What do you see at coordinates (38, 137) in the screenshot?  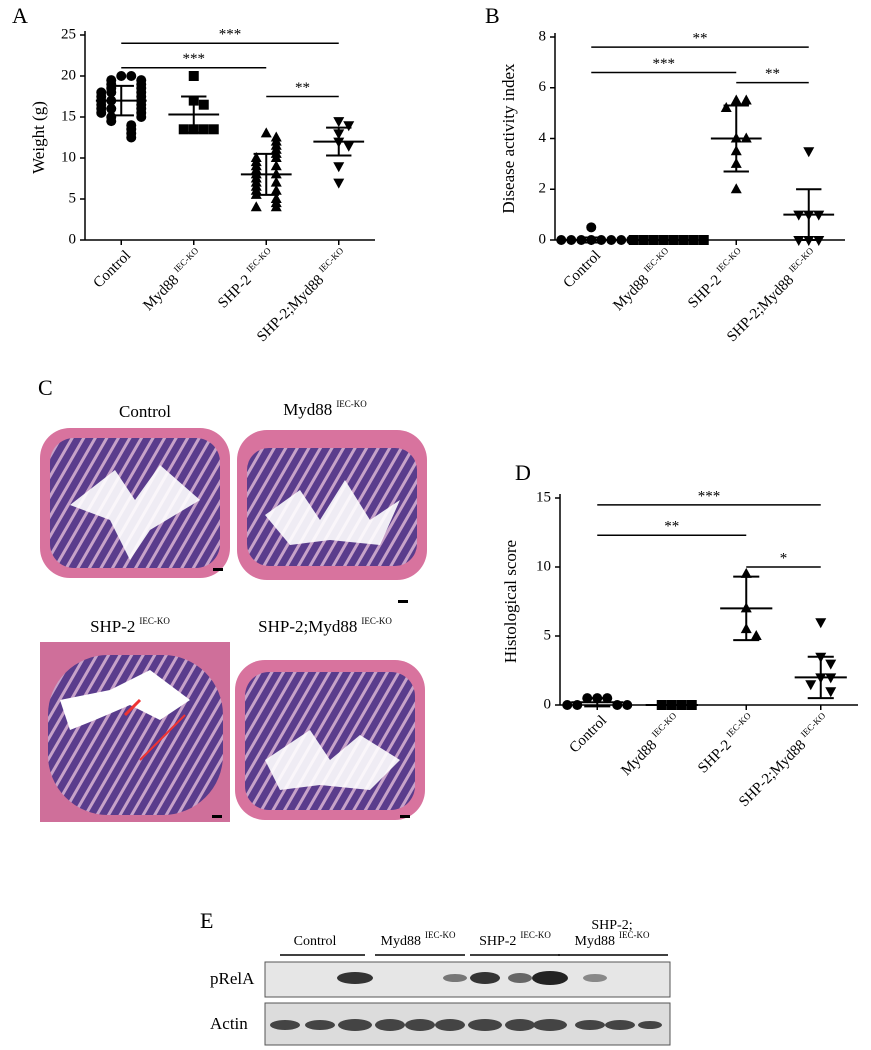 I see `y-axis-label: Weight (g)` at bounding box center [38, 137].